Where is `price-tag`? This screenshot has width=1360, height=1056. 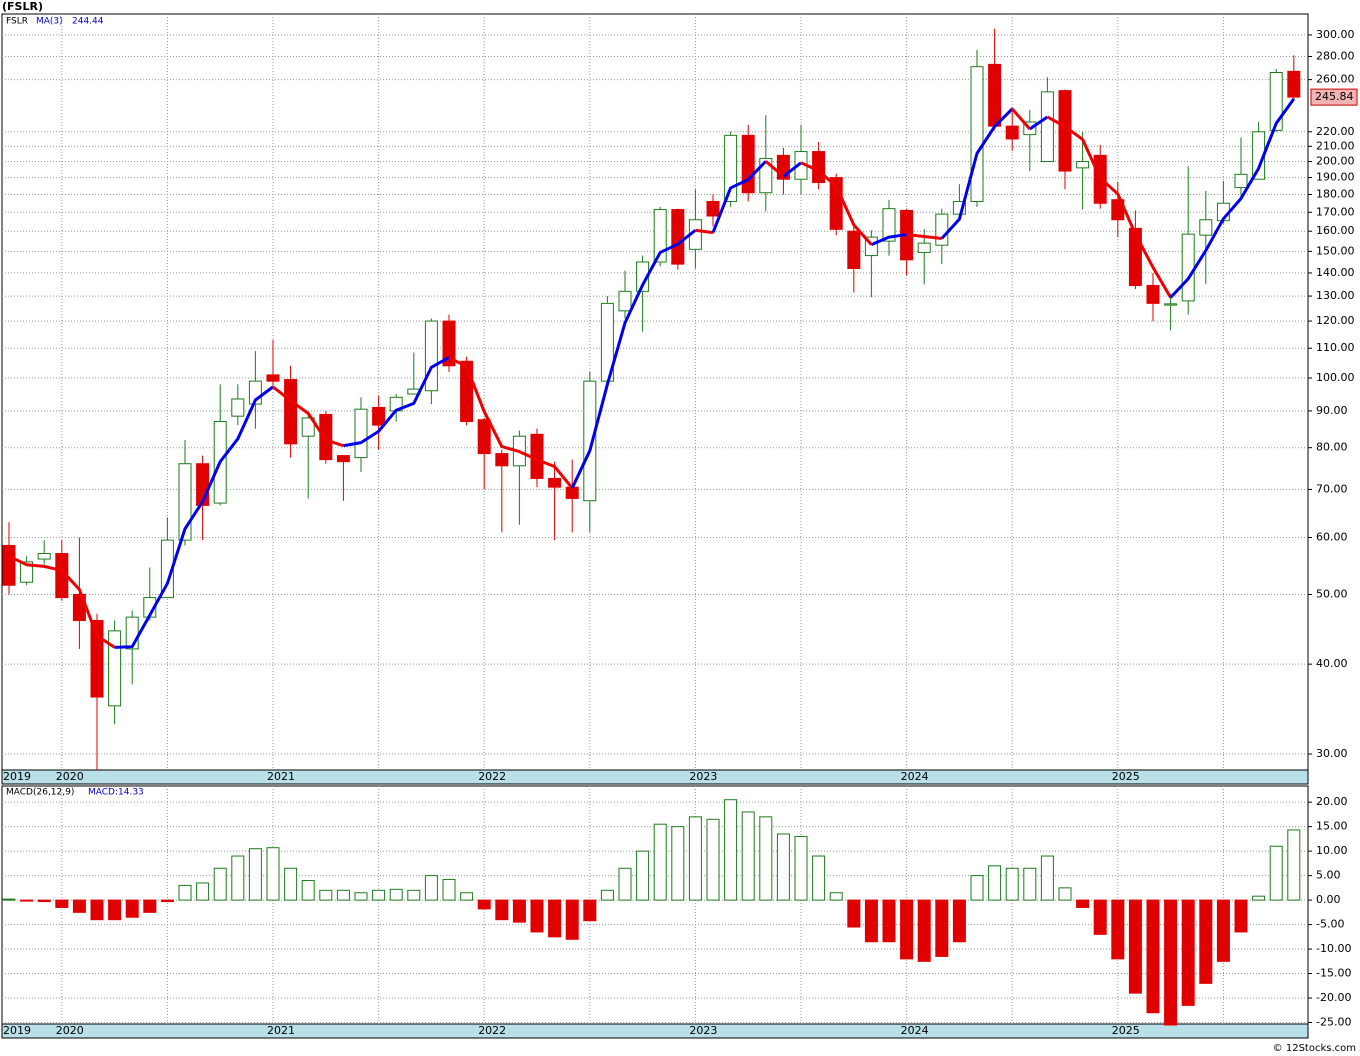 price-tag is located at coordinates (1334, 97).